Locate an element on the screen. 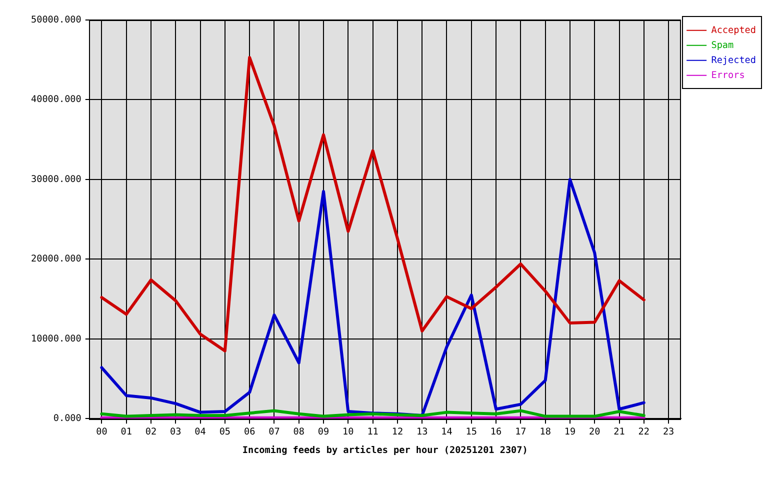 This screenshot has height=480, width=780. x-tick-label: 18 is located at coordinates (545, 432).